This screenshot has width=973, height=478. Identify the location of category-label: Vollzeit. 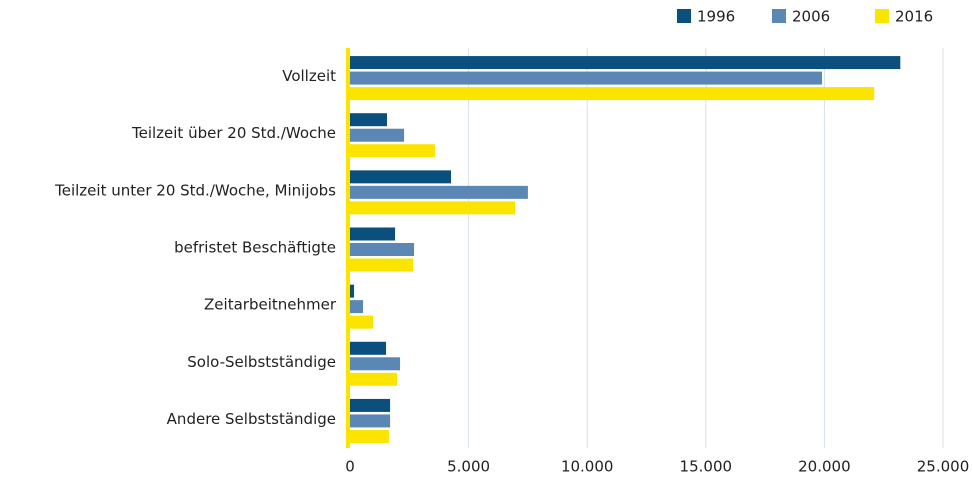
(309, 76).